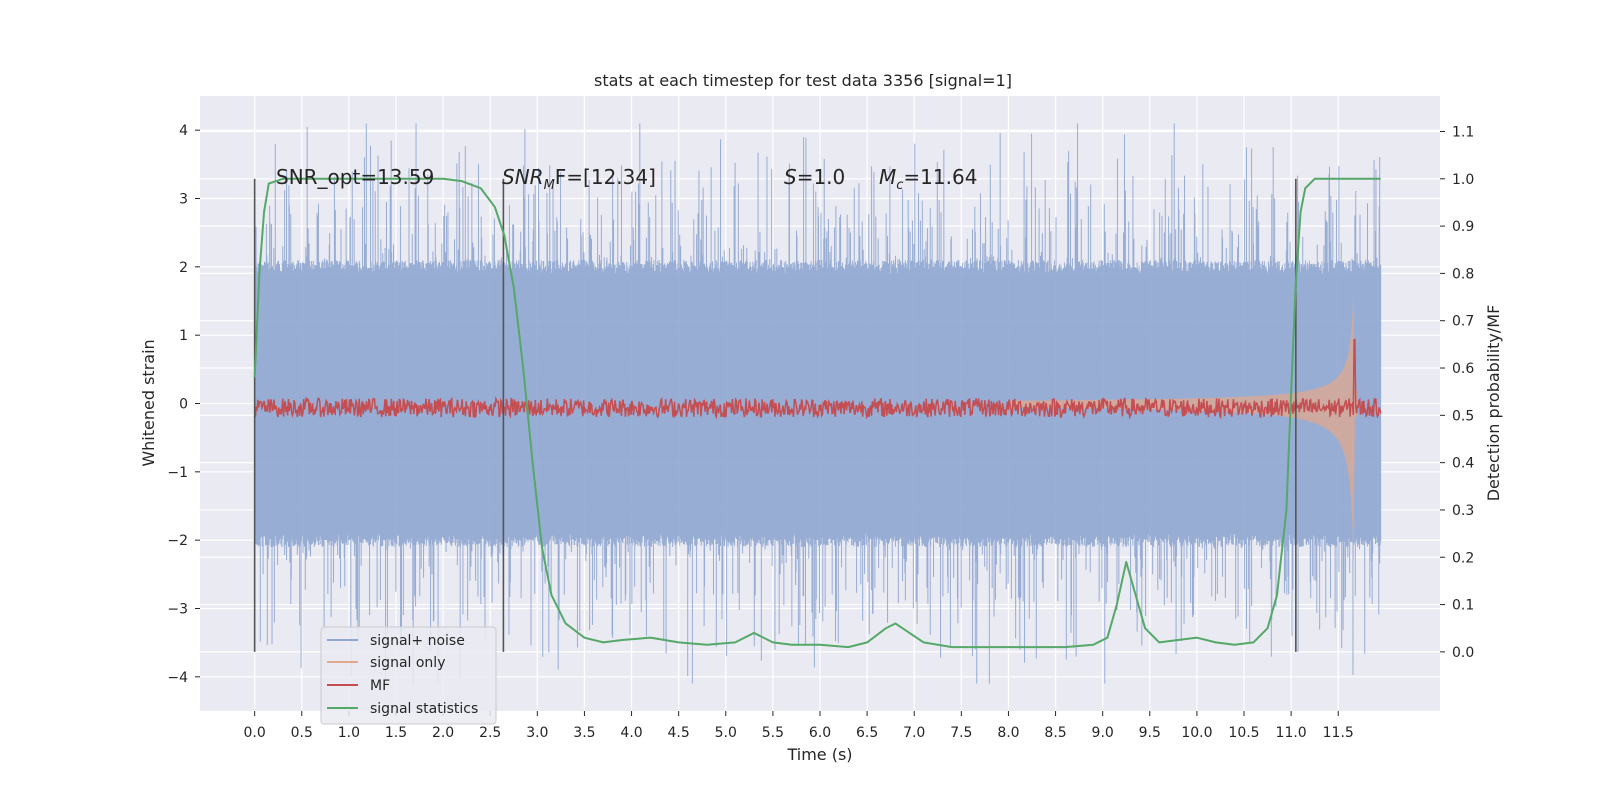  Describe the element at coordinates (1463, 558) in the screenshot. I see `y-right-tick-label: 0.2` at that location.